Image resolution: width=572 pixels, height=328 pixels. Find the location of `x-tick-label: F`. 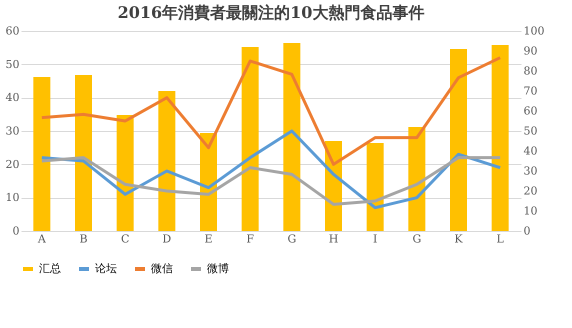

x-tick-label: F is located at coordinates (250, 239).